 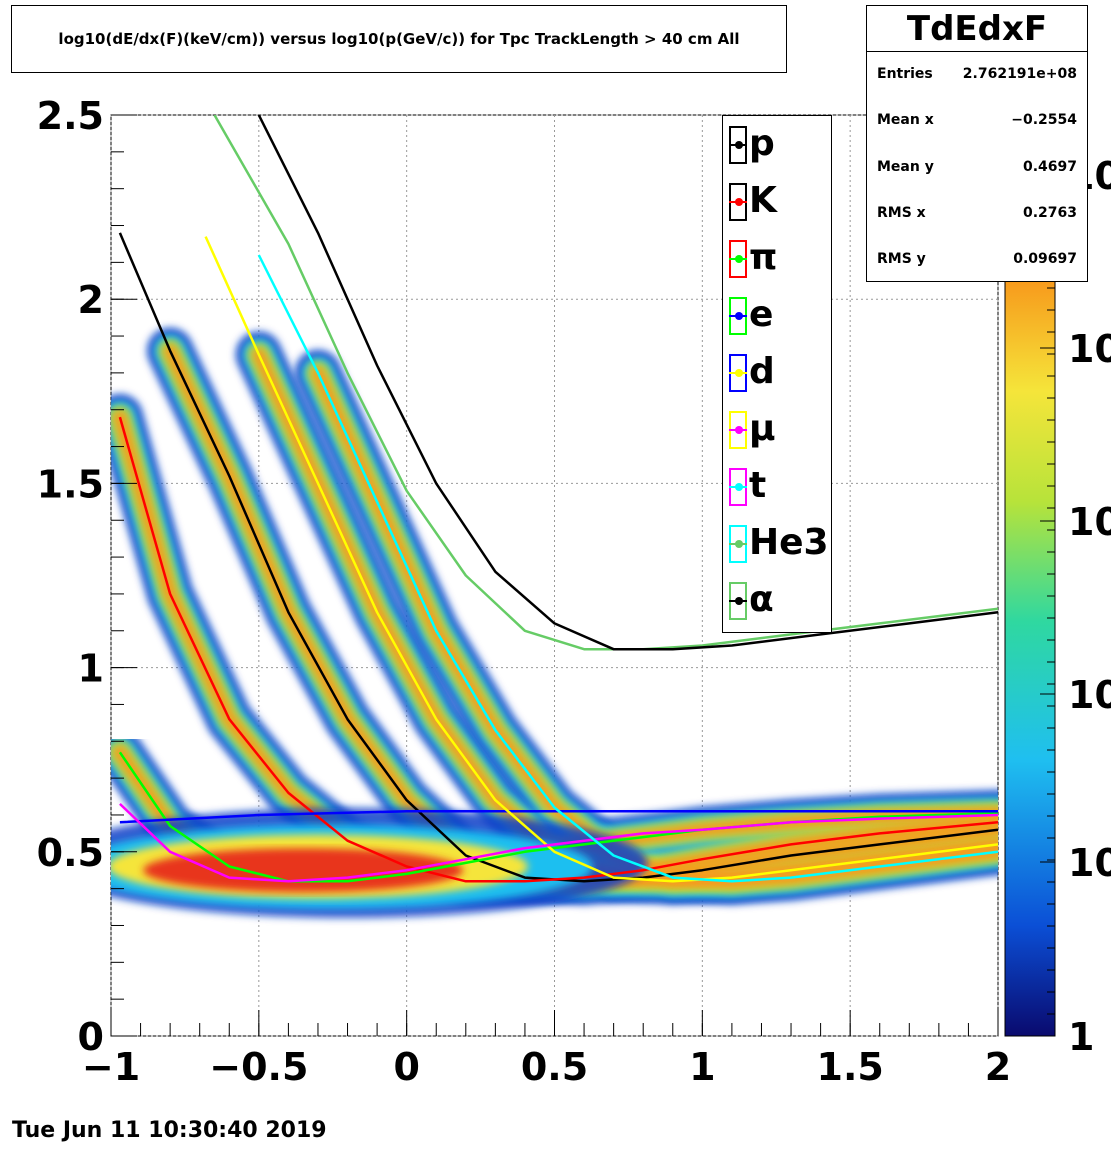 What do you see at coordinates (169, 1130) in the screenshot?
I see `datestamp: Tue Jun 11 10:30:40 2019` at bounding box center [169, 1130].